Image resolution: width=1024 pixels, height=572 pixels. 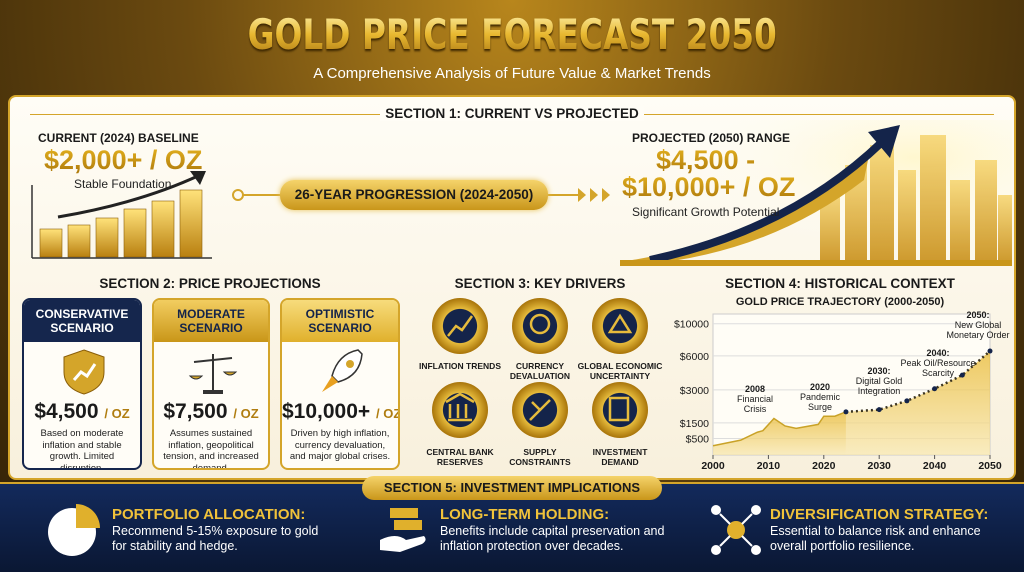 What do you see at coordinates (210, 283) in the screenshot?
I see `section-heading: SECTION 2: PRICE PROJECTIONS` at bounding box center [210, 283].